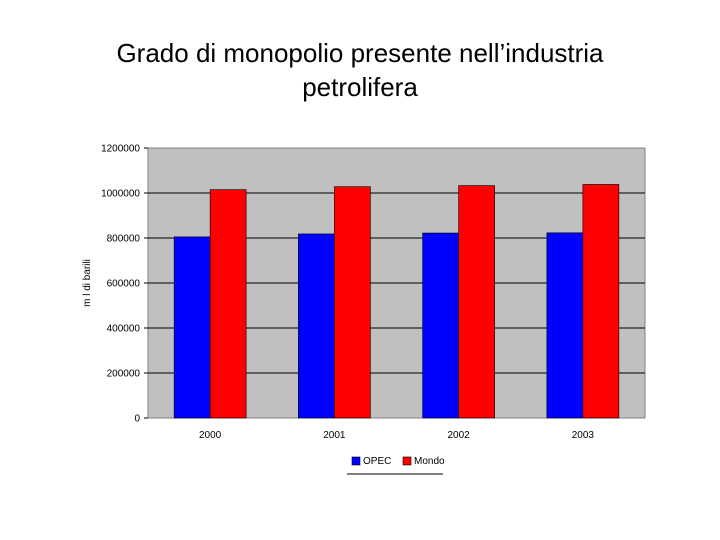 The width and height of the screenshot is (720, 540). I want to click on bar-opec-2000, so click(192, 327).